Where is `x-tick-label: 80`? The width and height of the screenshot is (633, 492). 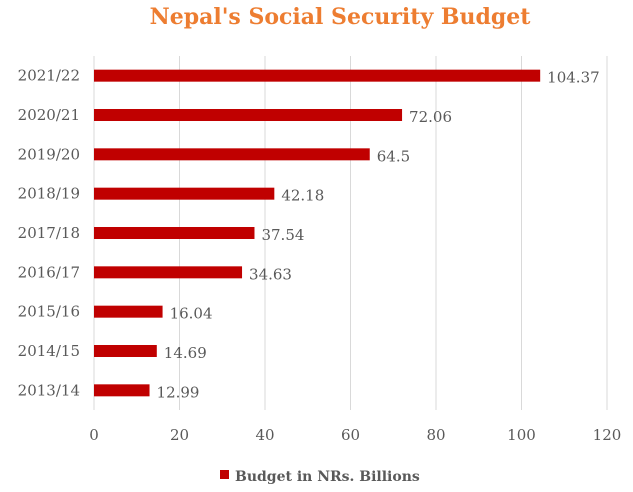 x-tick-label: 80 is located at coordinates (435, 435).